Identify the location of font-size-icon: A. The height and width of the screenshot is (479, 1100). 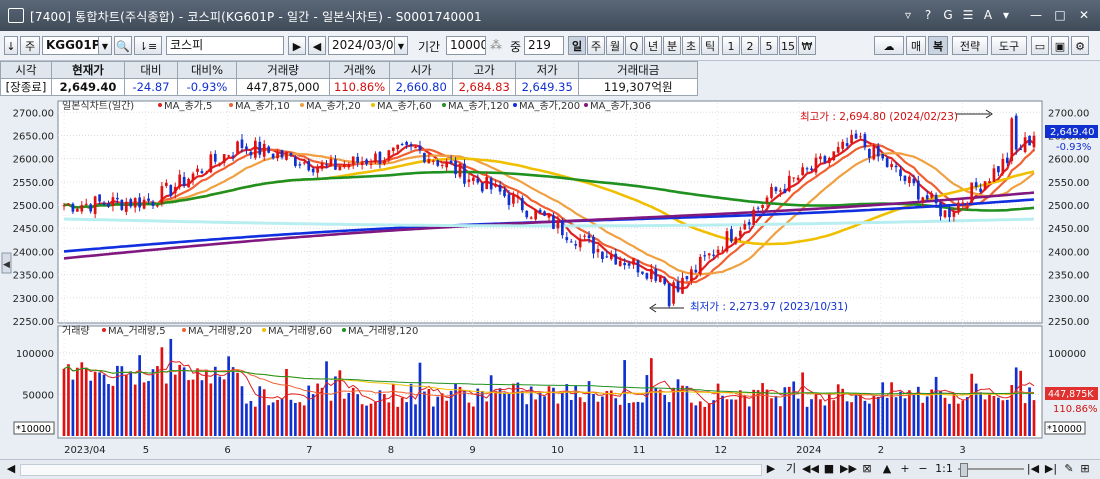
(988, 15).